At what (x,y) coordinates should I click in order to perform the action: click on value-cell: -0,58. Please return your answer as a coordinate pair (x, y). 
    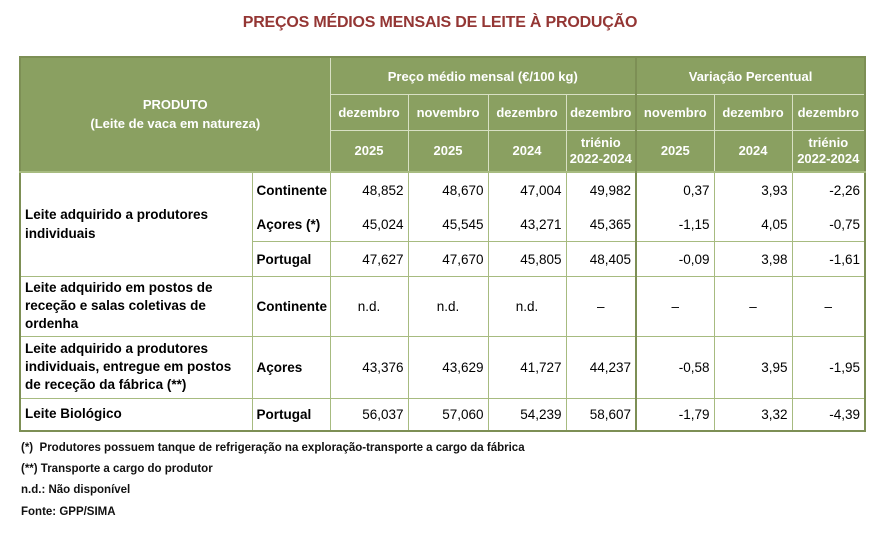
    Looking at the image, I should click on (675, 367).